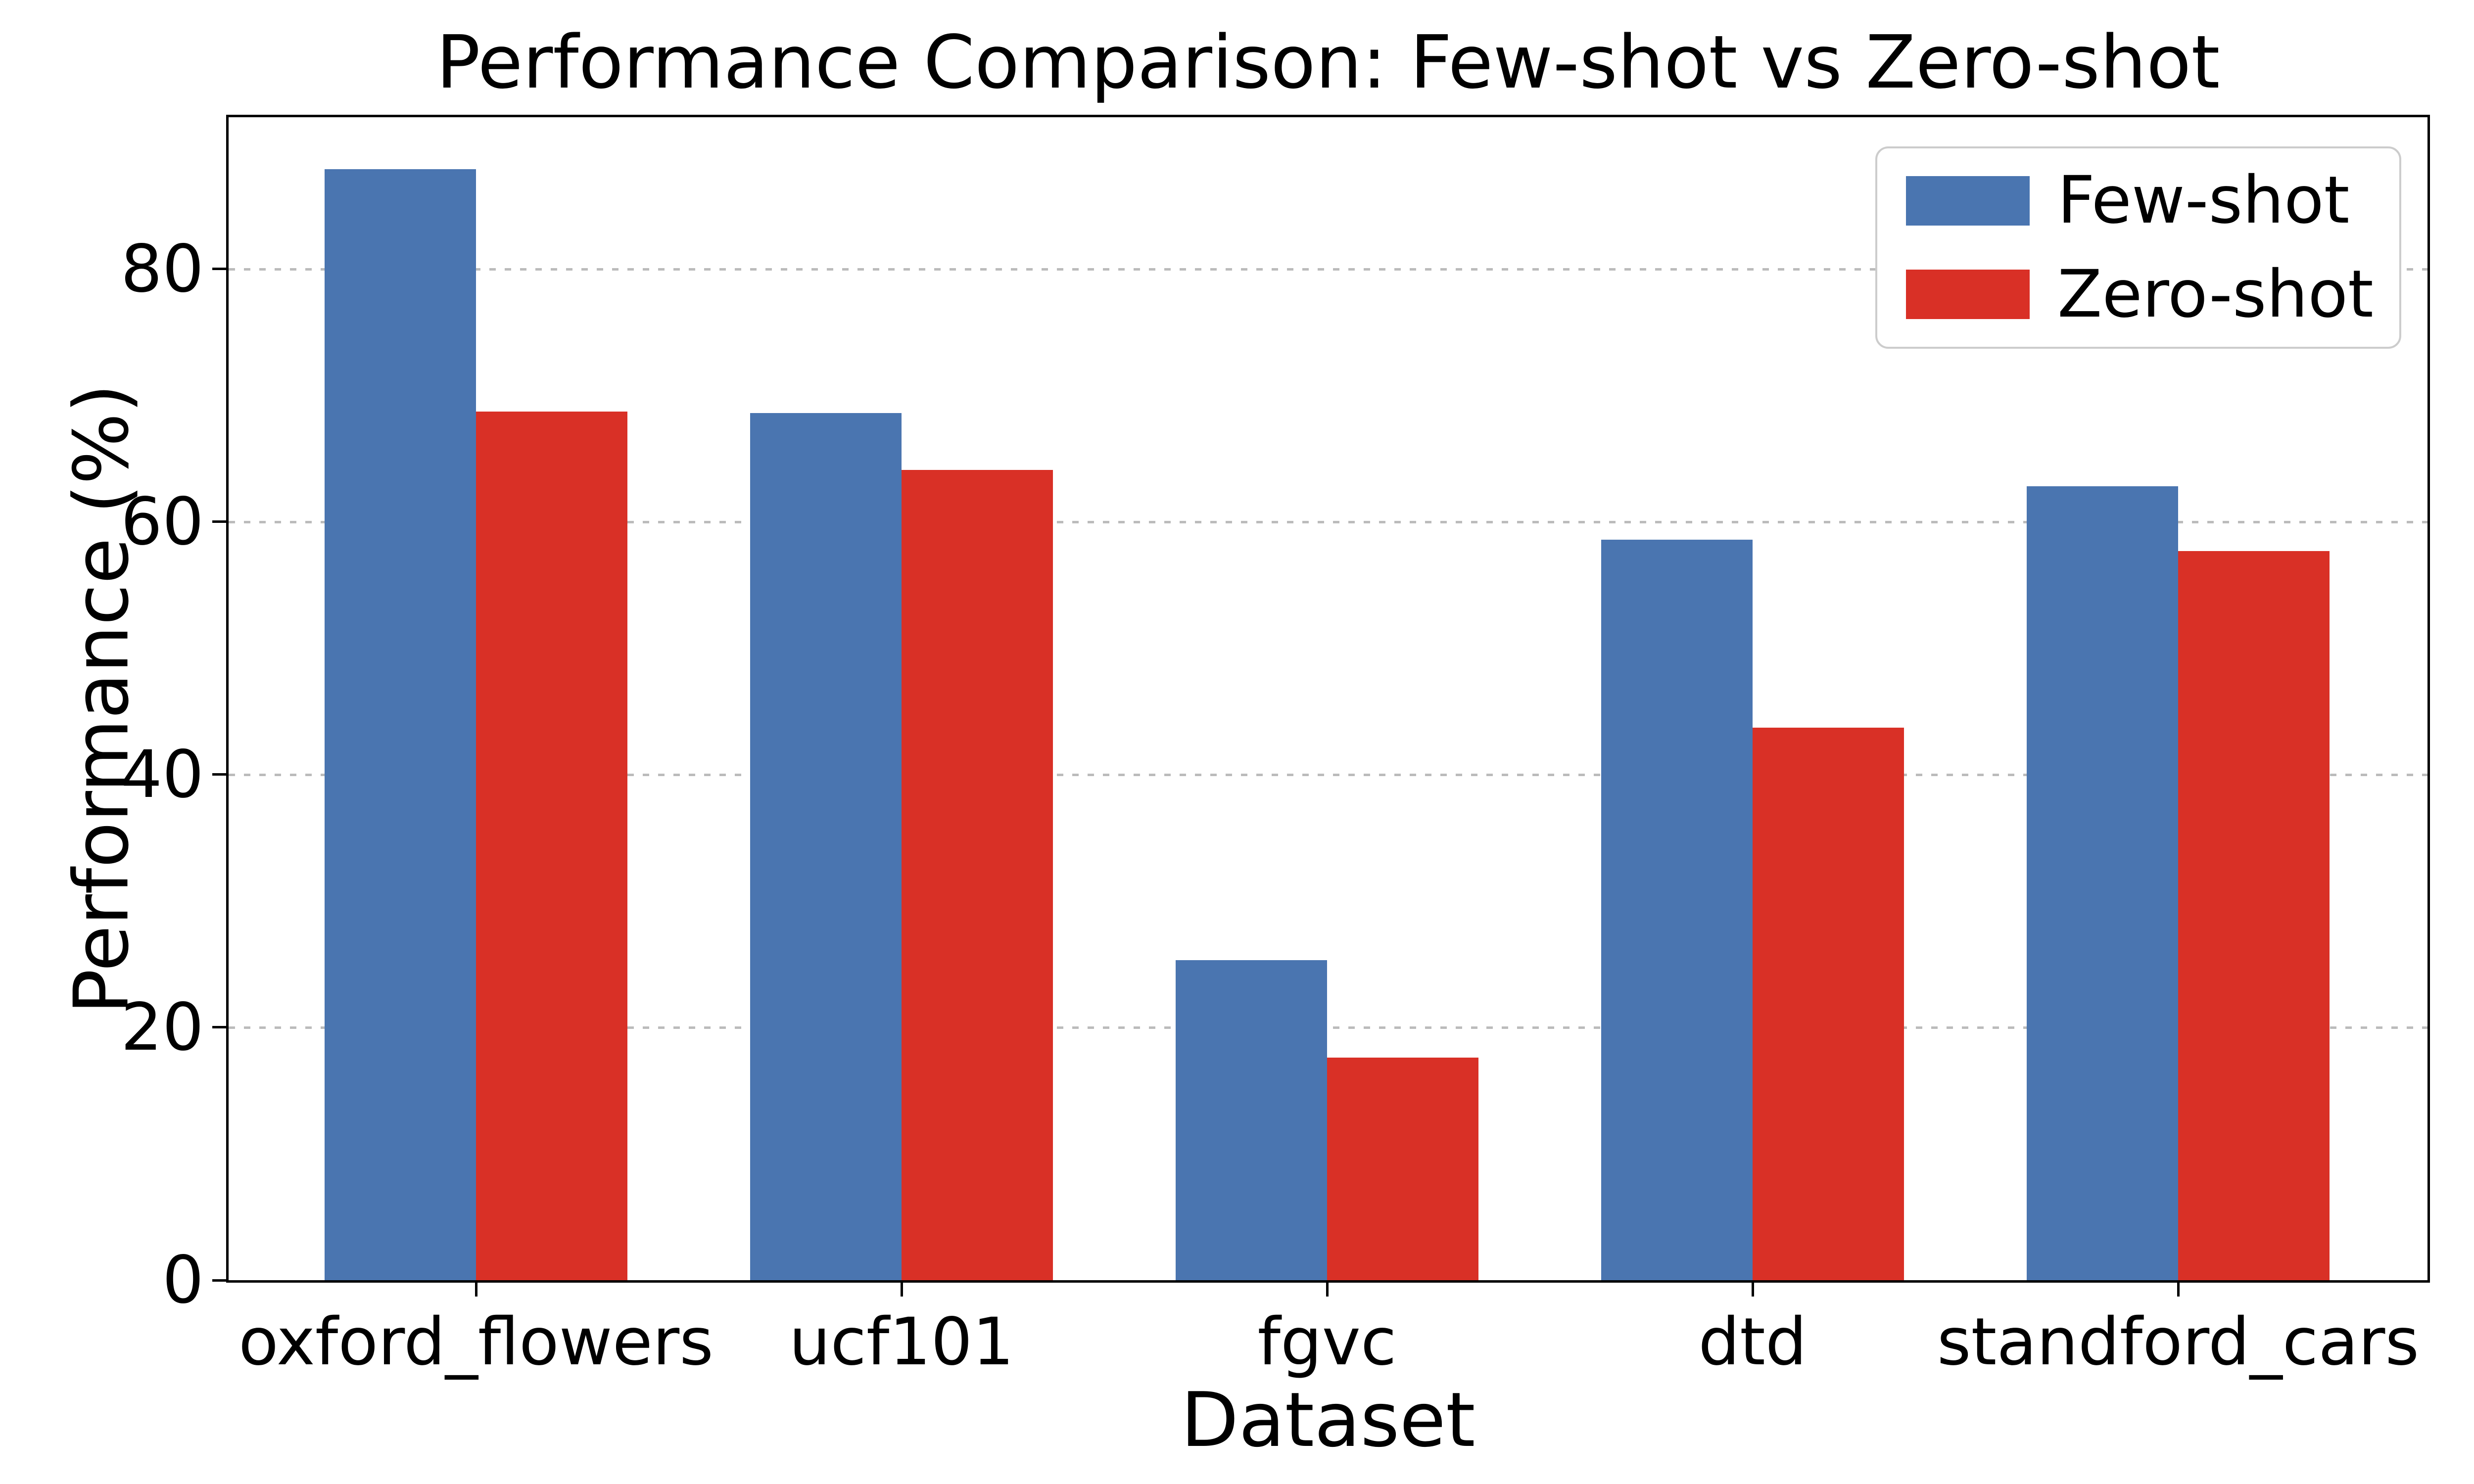  I want to click on x-tick-mark-oxford_flowers, so click(476, 1290).